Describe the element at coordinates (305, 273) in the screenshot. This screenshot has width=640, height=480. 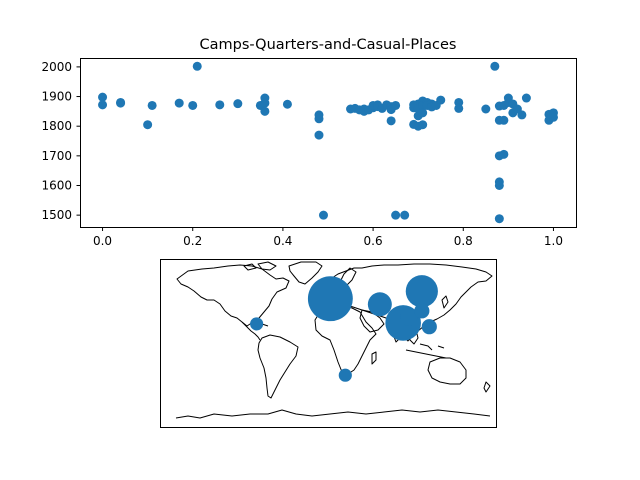
I see `coastline-greenland` at that location.